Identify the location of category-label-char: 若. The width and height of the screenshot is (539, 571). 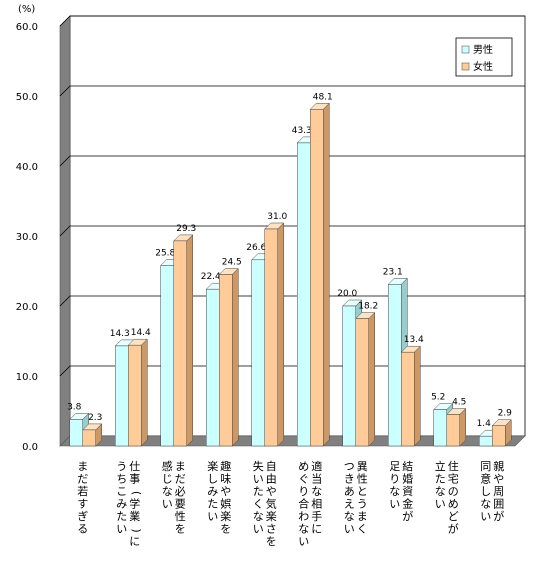
(82, 491).